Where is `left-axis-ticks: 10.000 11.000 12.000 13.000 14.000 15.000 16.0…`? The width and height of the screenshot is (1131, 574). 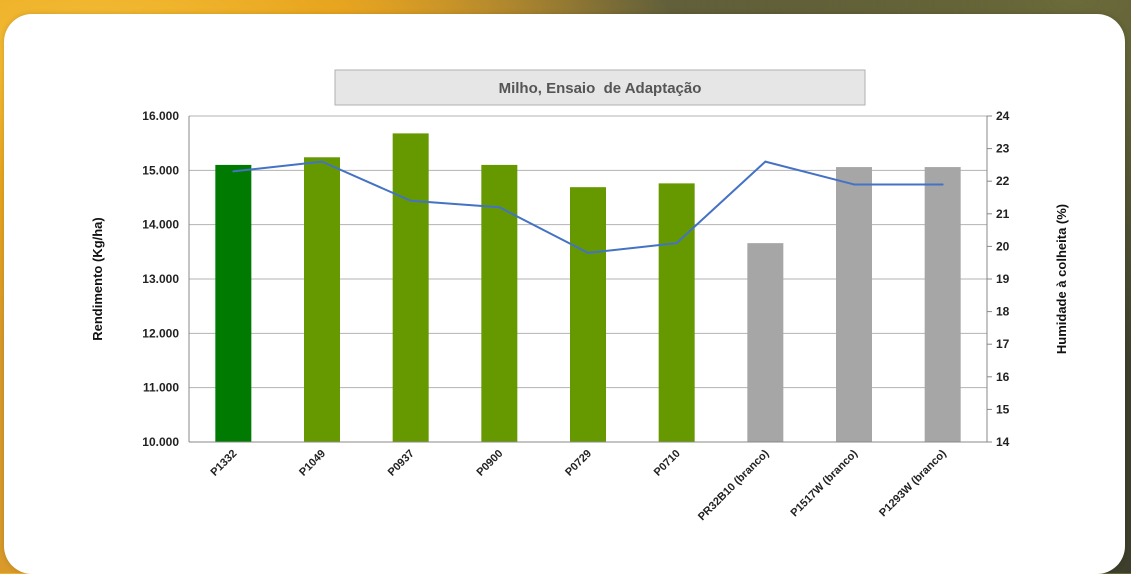 left-axis-ticks: 10.000 11.000 12.000 13.000 14.000 15.000 16.0… is located at coordinates (160, 279).